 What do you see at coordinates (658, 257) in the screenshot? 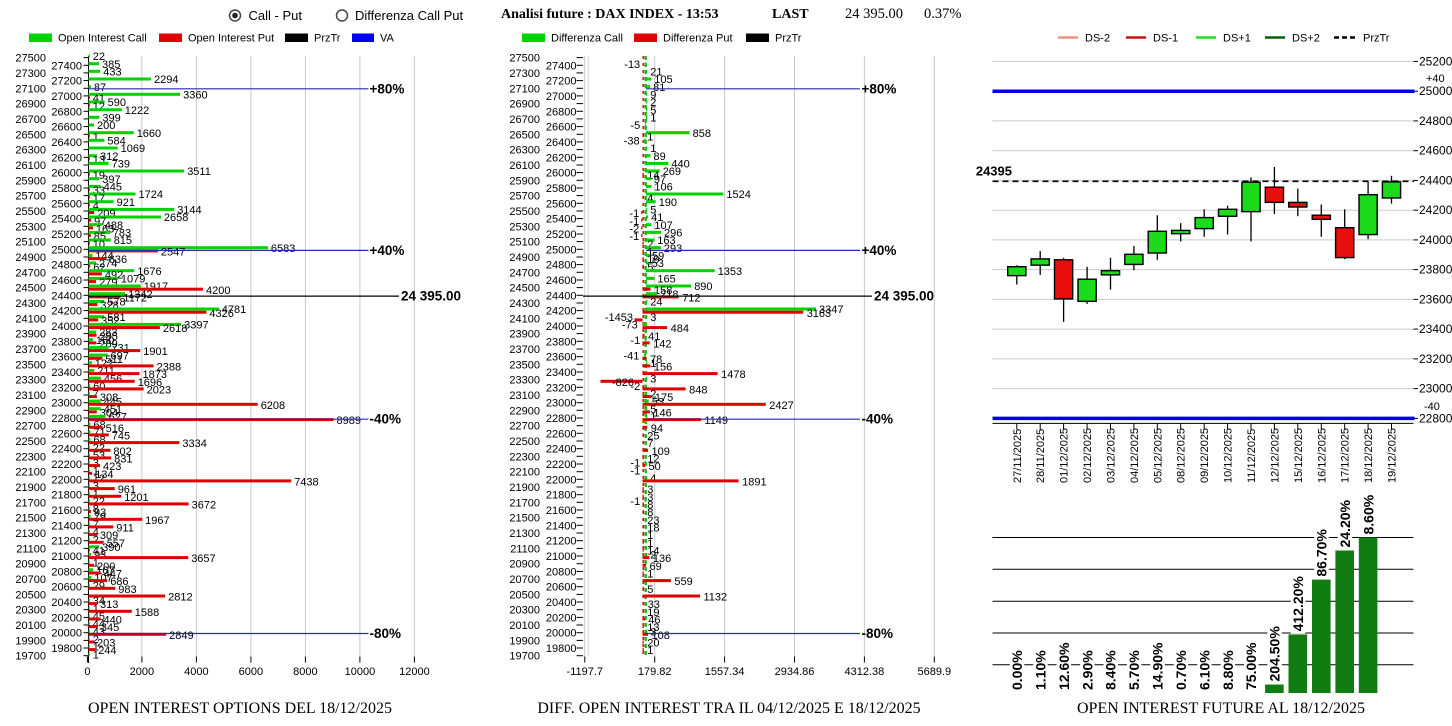
I see `svg-text: 59` at bounding box center [658, 257].